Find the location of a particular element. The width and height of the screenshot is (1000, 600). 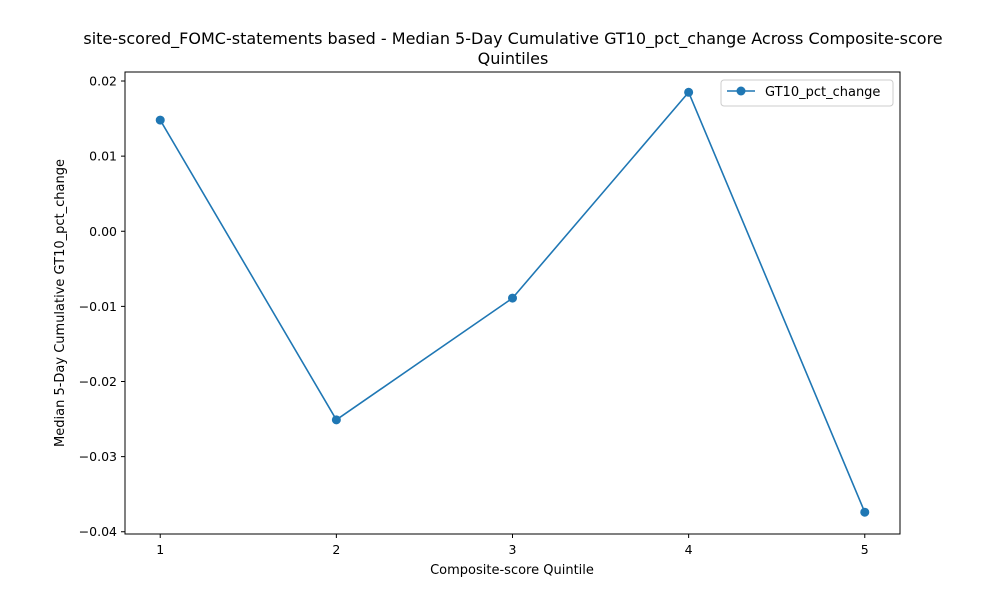

legend-box is located at coordinates (807, 93).